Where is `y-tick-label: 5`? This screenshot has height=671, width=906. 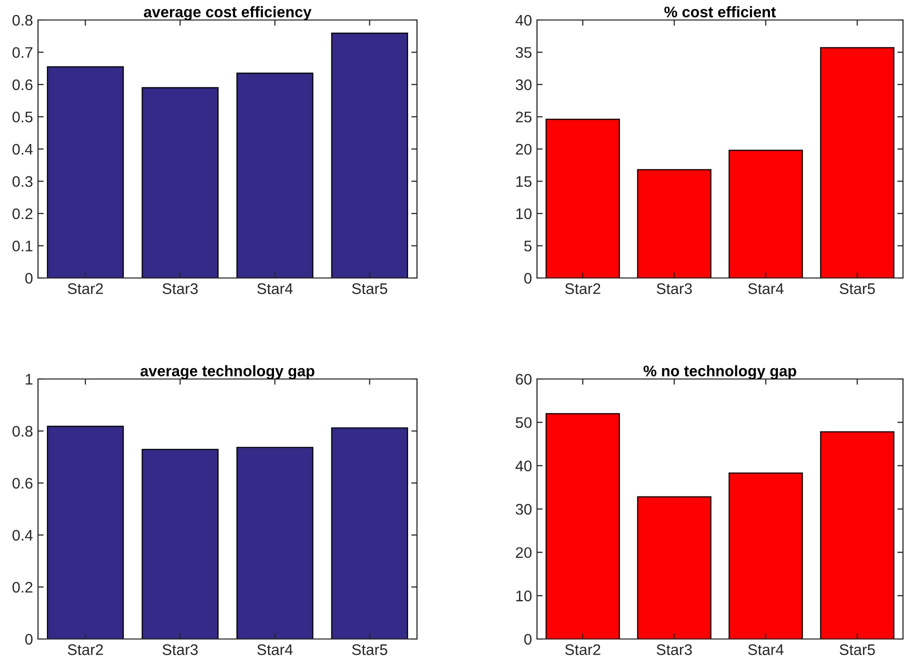 y-tick-label: 5 is located at coordinates (528, 246).